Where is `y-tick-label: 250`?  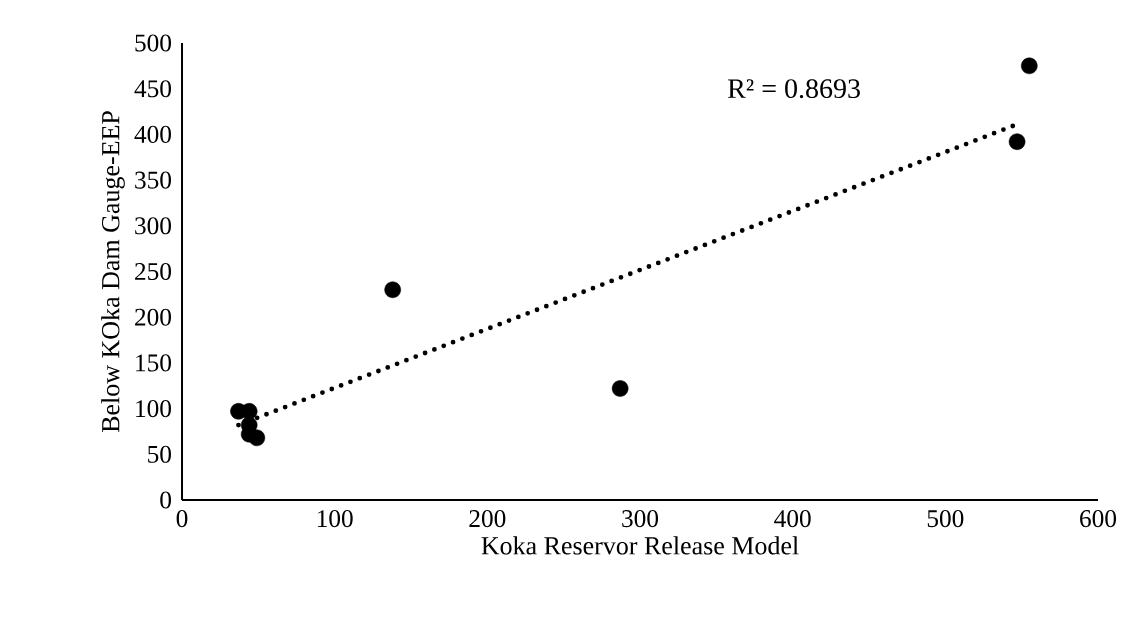
y-tick-label: 250 is located at coordinates (153, 271).